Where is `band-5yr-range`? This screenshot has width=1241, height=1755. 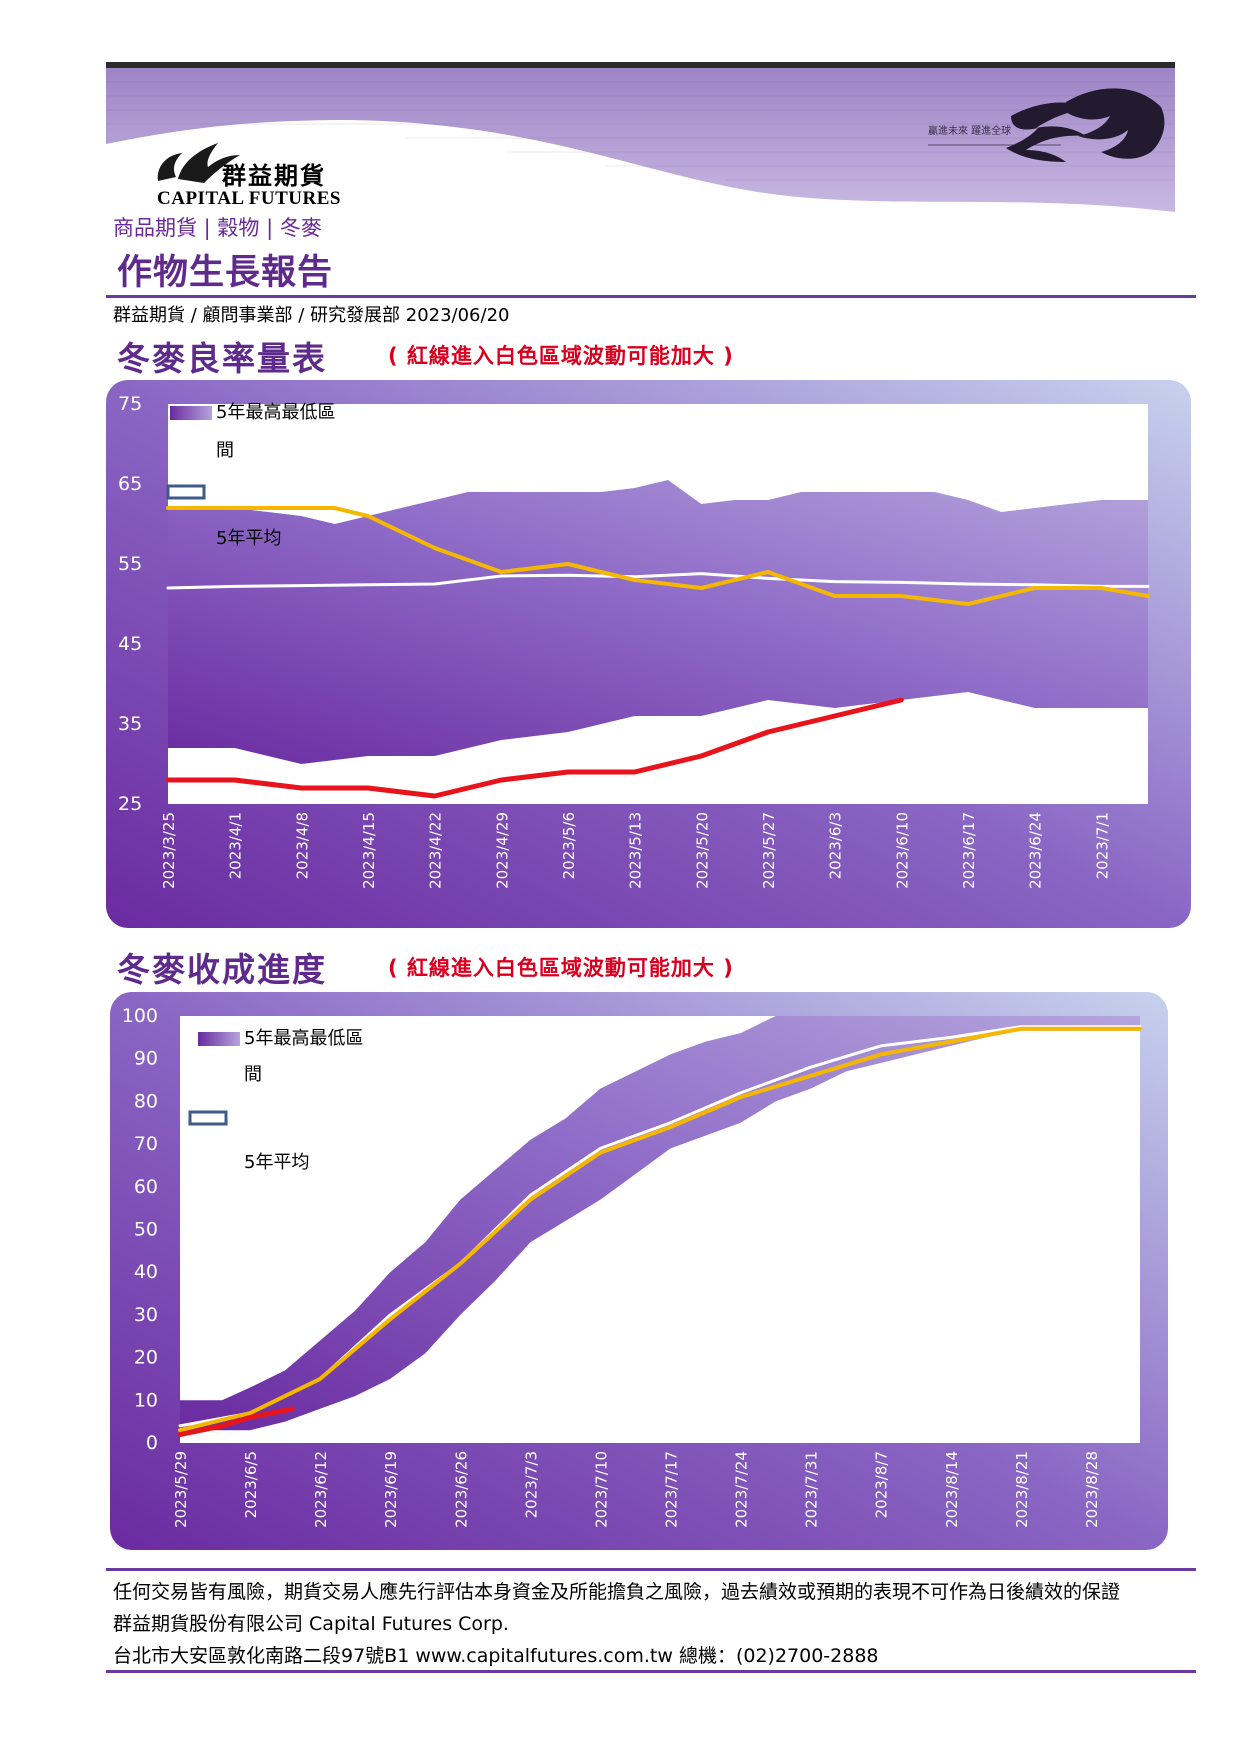 band-5yr-range is located at coordinates (658, 622).